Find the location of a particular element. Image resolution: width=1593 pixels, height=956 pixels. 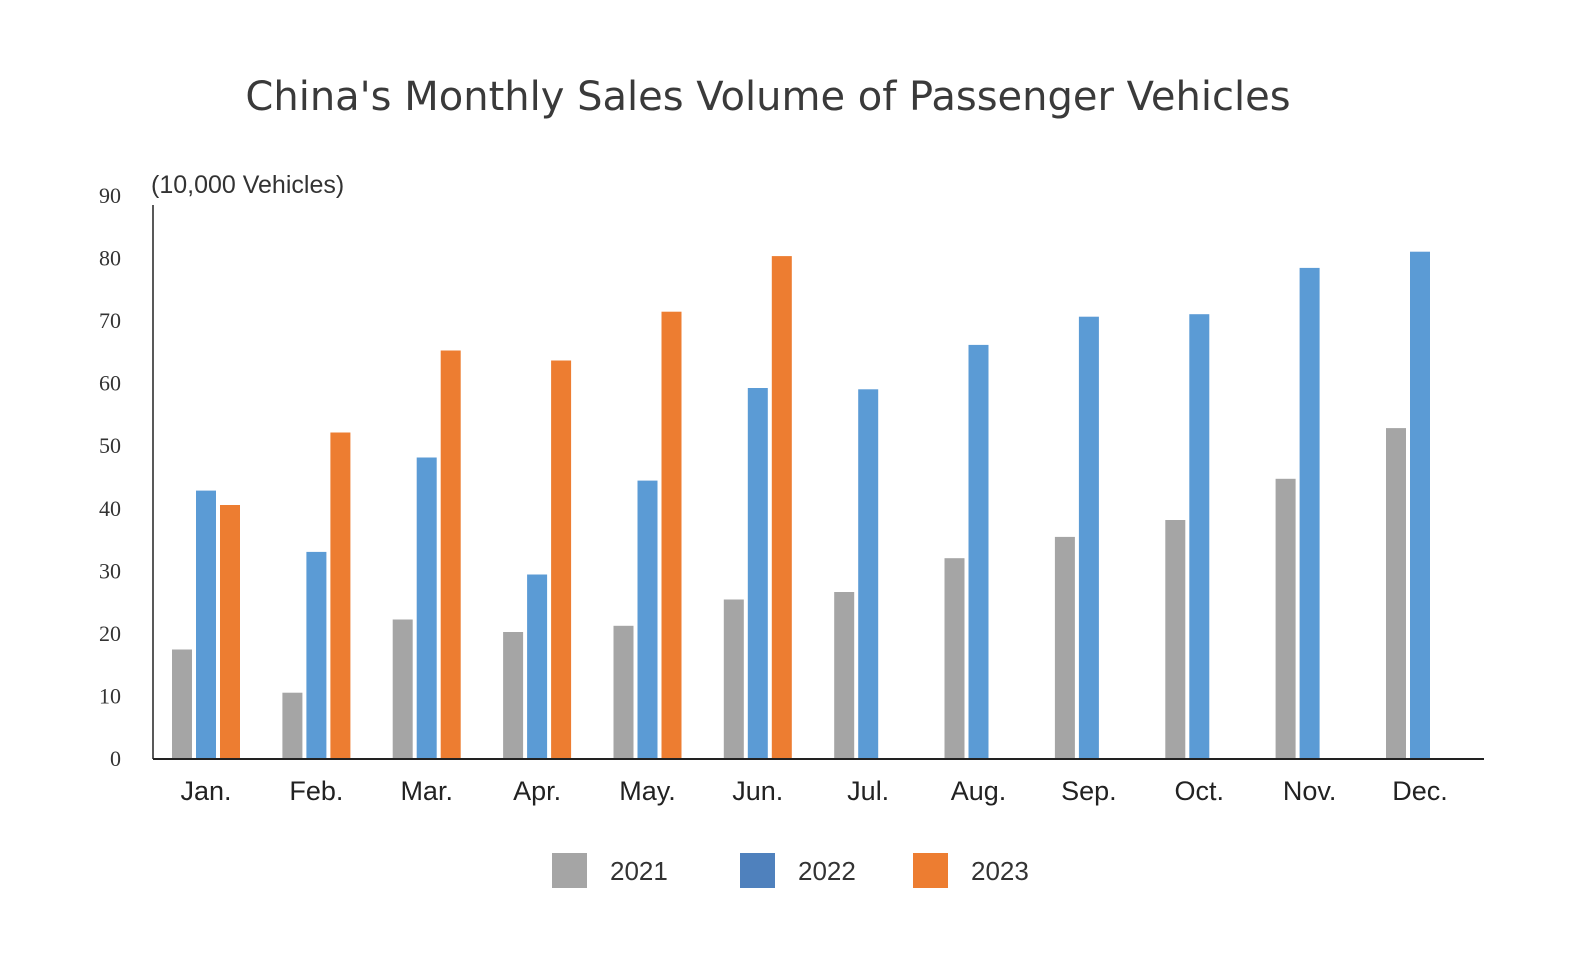

x-tick-label: Nov. is located at coordinates (1310, 791).